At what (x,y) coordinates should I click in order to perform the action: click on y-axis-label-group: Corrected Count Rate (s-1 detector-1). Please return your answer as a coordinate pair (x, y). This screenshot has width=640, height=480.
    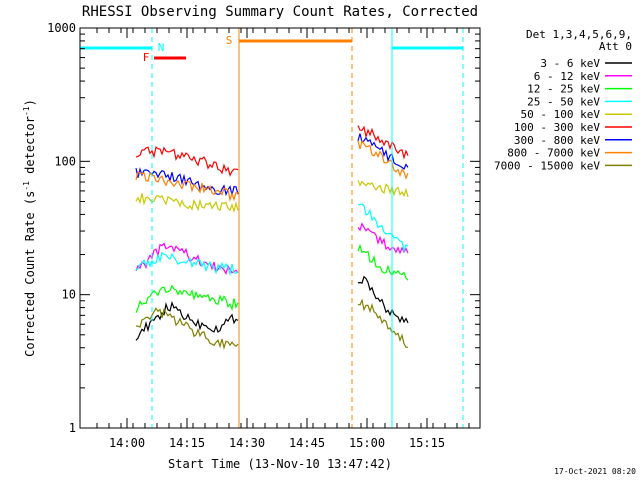
    Looking at the image, I should click on (29, 228).